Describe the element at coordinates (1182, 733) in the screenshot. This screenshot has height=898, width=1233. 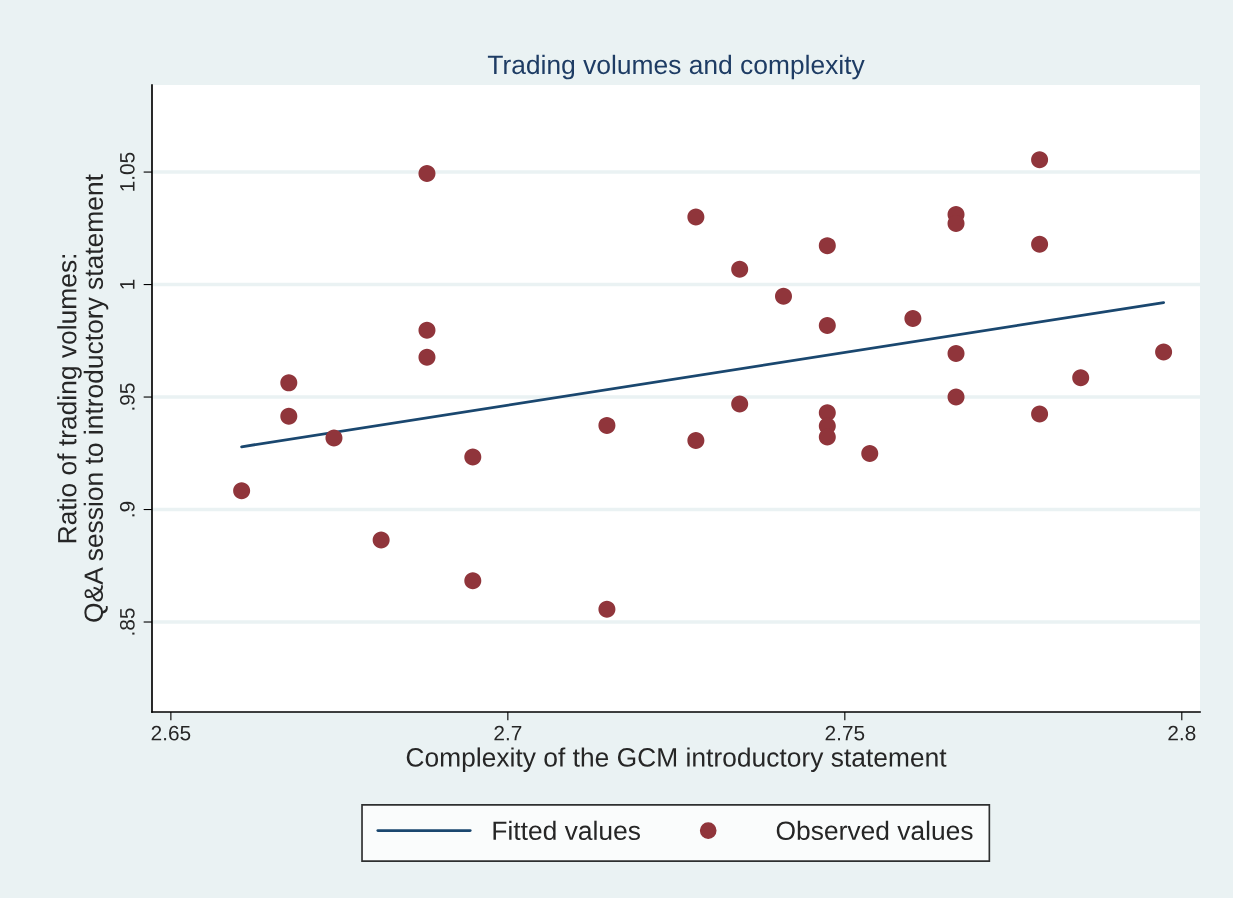
I see `x-tick-label: 2.8` at that location.